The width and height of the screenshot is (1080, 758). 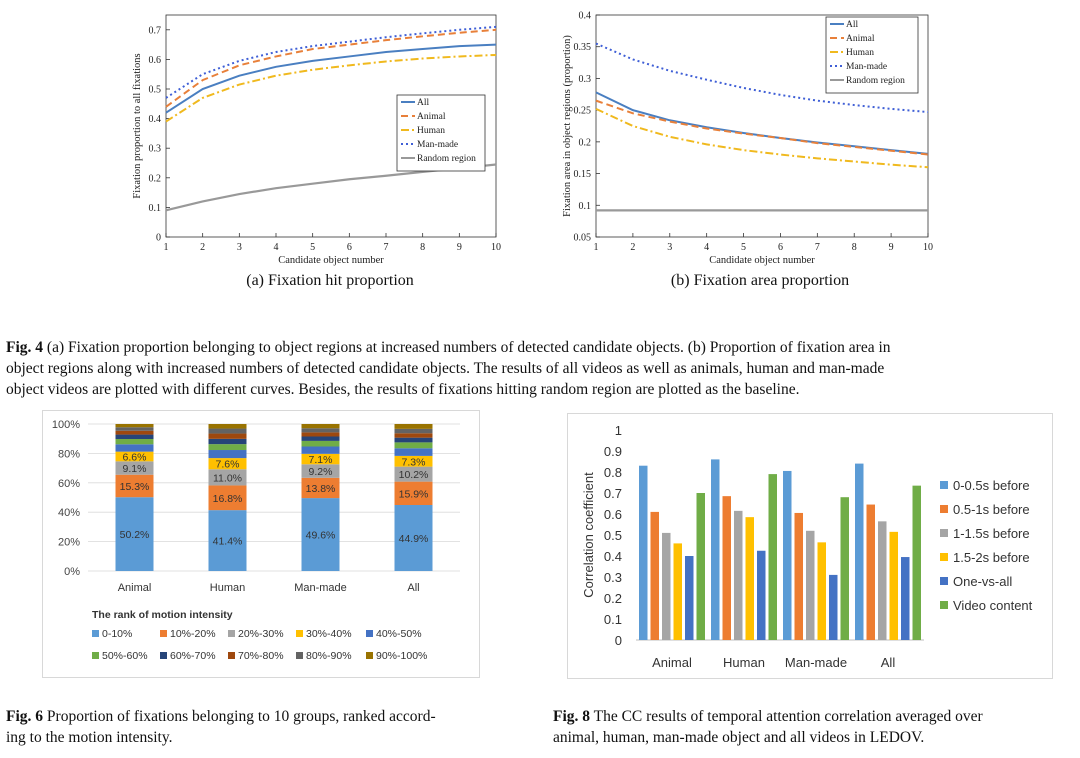 What do you see at coordinates (762, 78) in the screenshot?
I see `fig4b-series-man-made` at bounding box center [762, 78].